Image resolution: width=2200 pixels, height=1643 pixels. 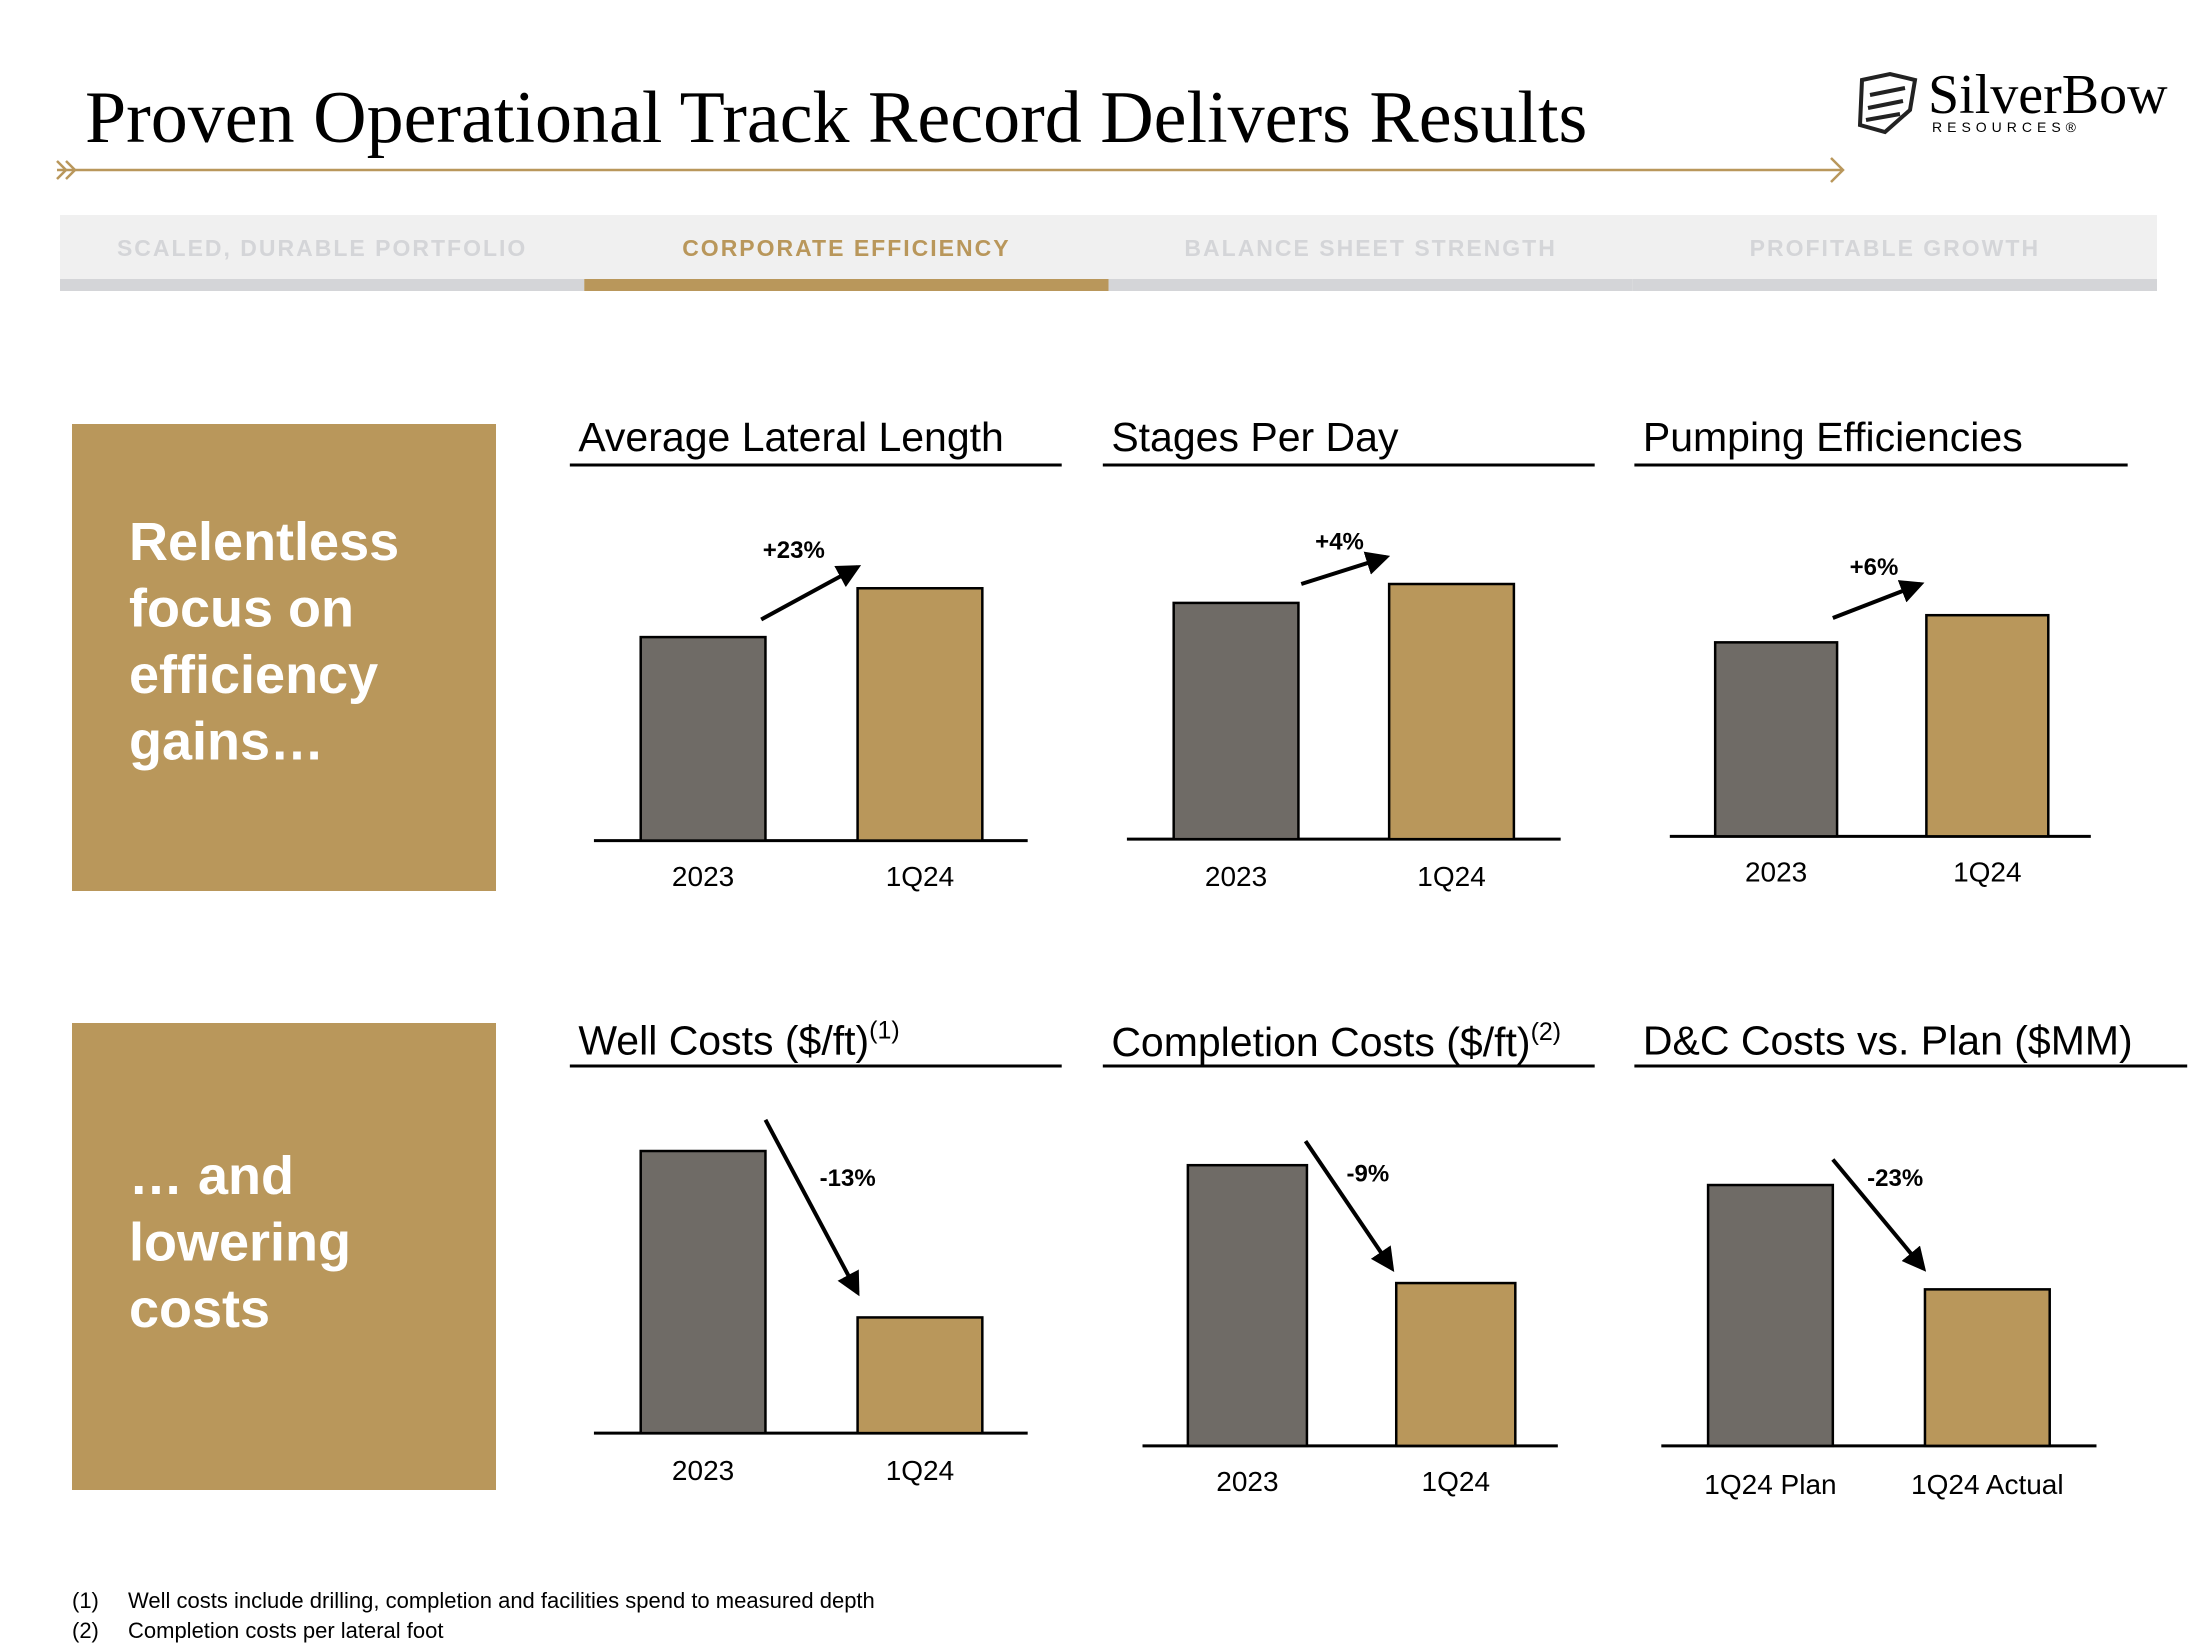 I want to click on chart-title-text: Average Lateral Length, so click(x=791, y=437).